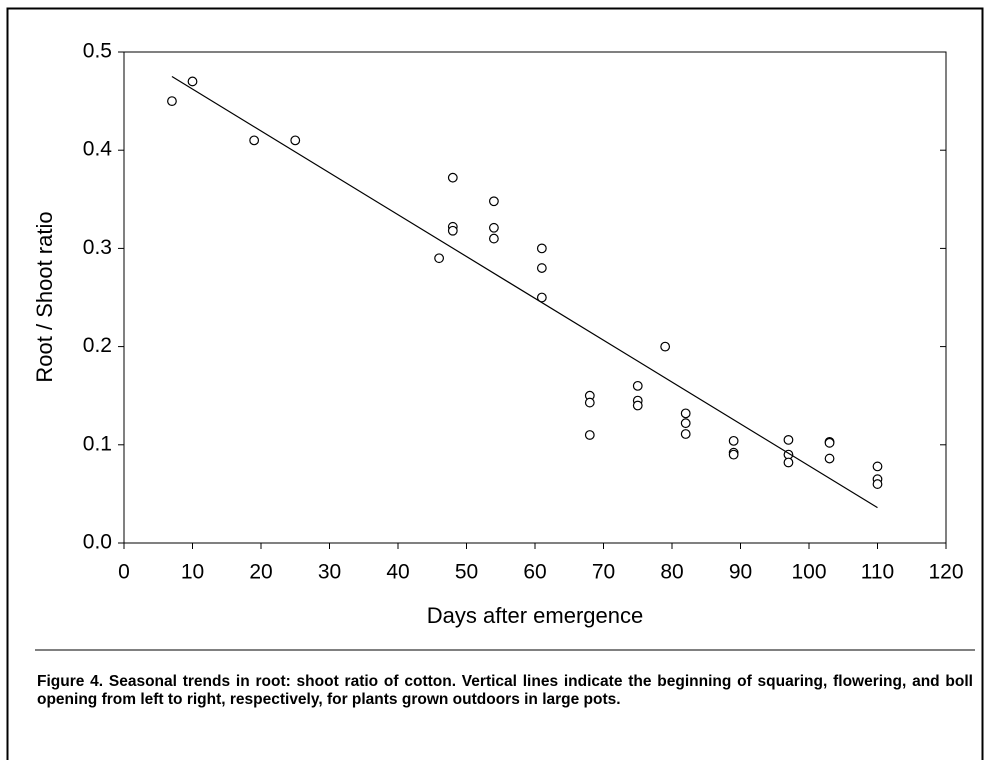  I want to click on y-tick-label: 0.3, so click(97, 247).